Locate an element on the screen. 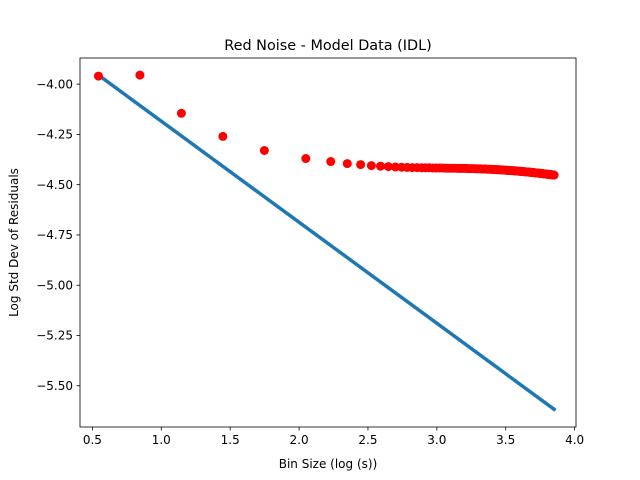 The width and height of the screenshot is (640, 480). y-axis: −4.00 −4.25 −4.50 −4.75 −5.00 −5.25 −5.50 is located at coordinates (58, 235).